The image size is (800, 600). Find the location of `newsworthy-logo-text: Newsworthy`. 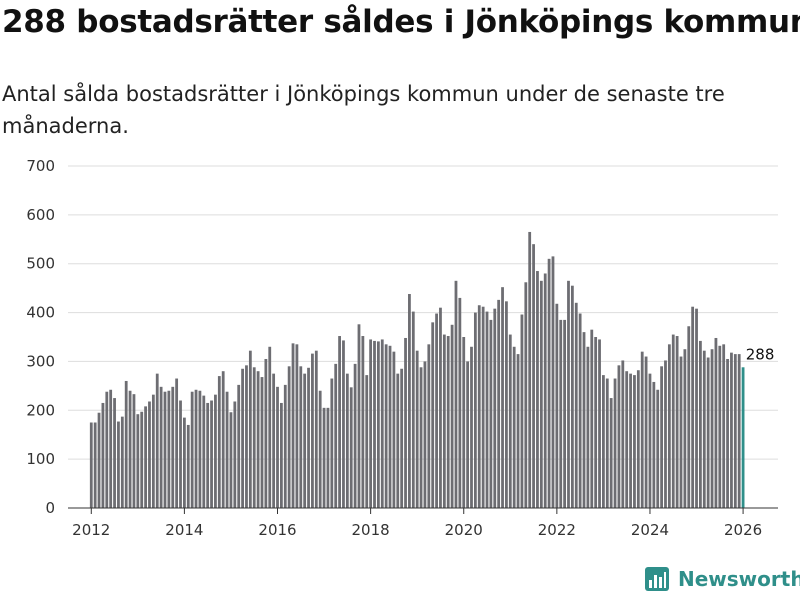

newsworthy-logo-text: Newsworthy is located at coordinates (739, 579).